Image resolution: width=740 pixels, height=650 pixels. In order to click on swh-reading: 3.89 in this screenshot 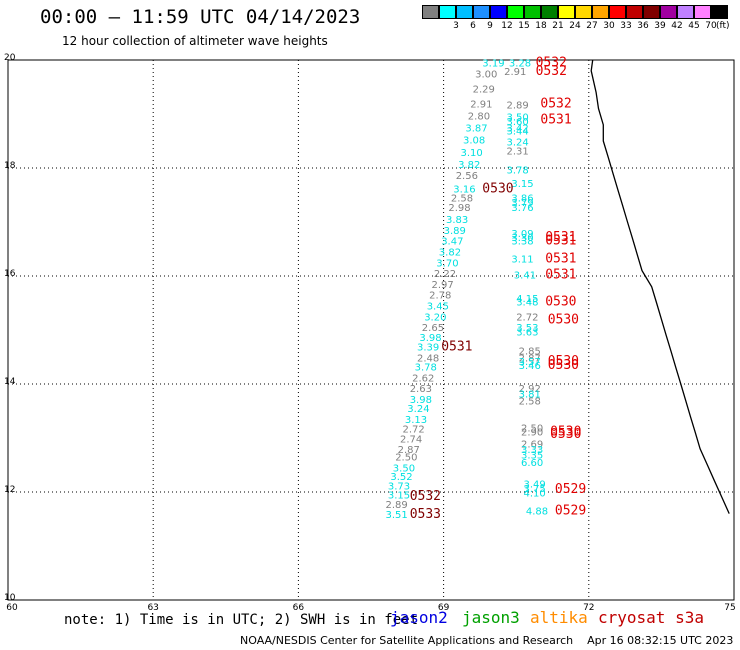, I will do `click(455, 231)`.